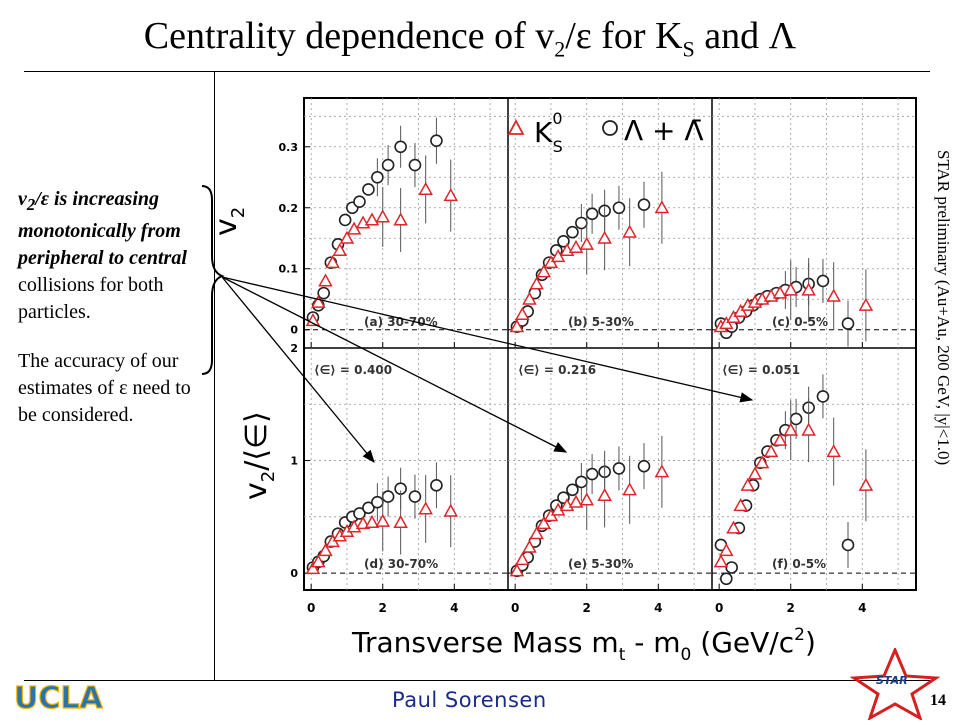 This screenshot has width=960, height=725. What do you see at coordinates (583, 645) in the screenshot?
I see `x-axis-title: Transverse Mass mt - m0 (GeV/c2)` at bounding box center [583, 645].